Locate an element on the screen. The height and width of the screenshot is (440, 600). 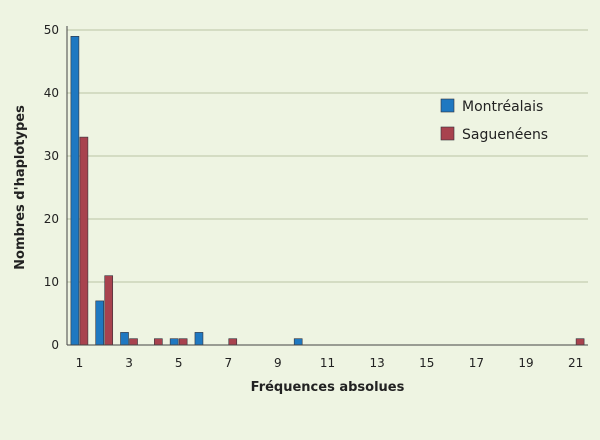
x-tick-label: 21 is located at coordinates (575, 363).